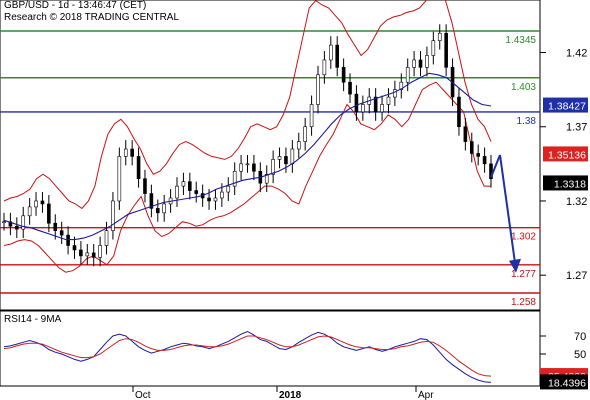  I want to click on level-label: 1.277, so click(523, 274).